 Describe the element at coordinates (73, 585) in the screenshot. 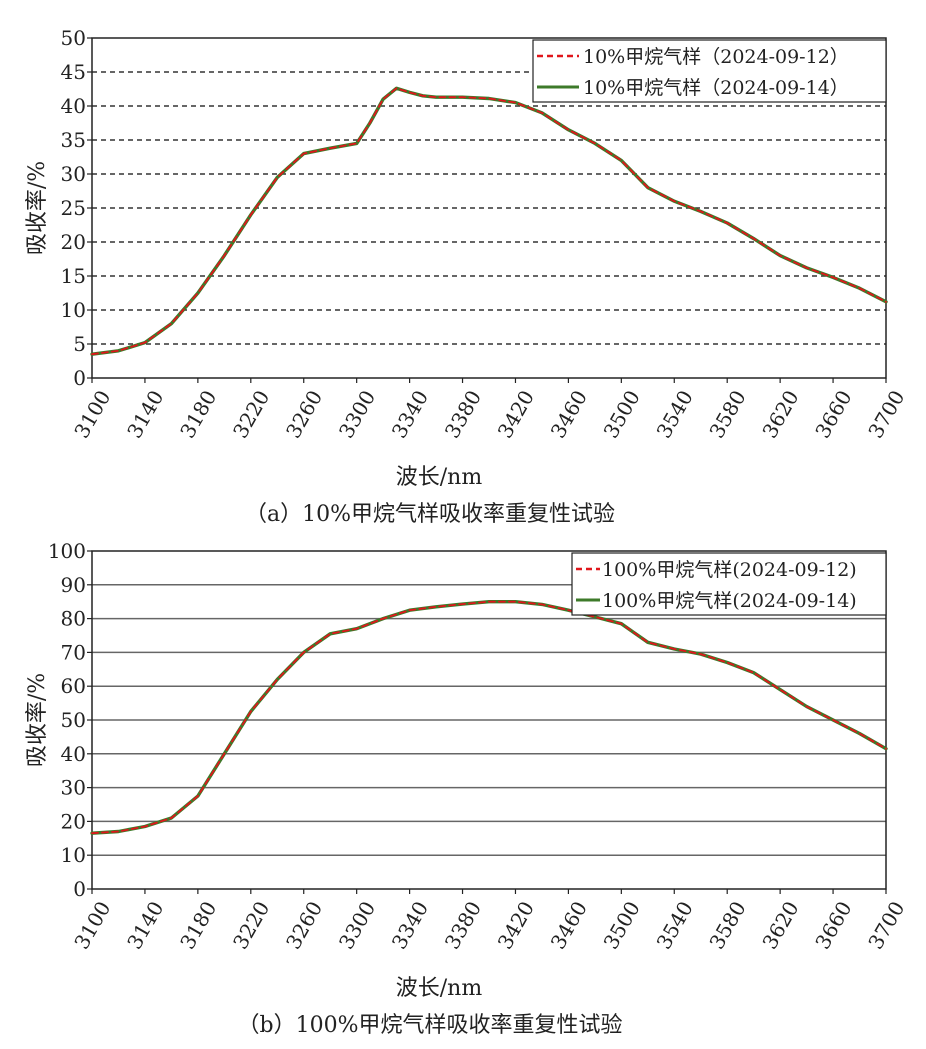

I see `y-tick-label: 90` at that location.